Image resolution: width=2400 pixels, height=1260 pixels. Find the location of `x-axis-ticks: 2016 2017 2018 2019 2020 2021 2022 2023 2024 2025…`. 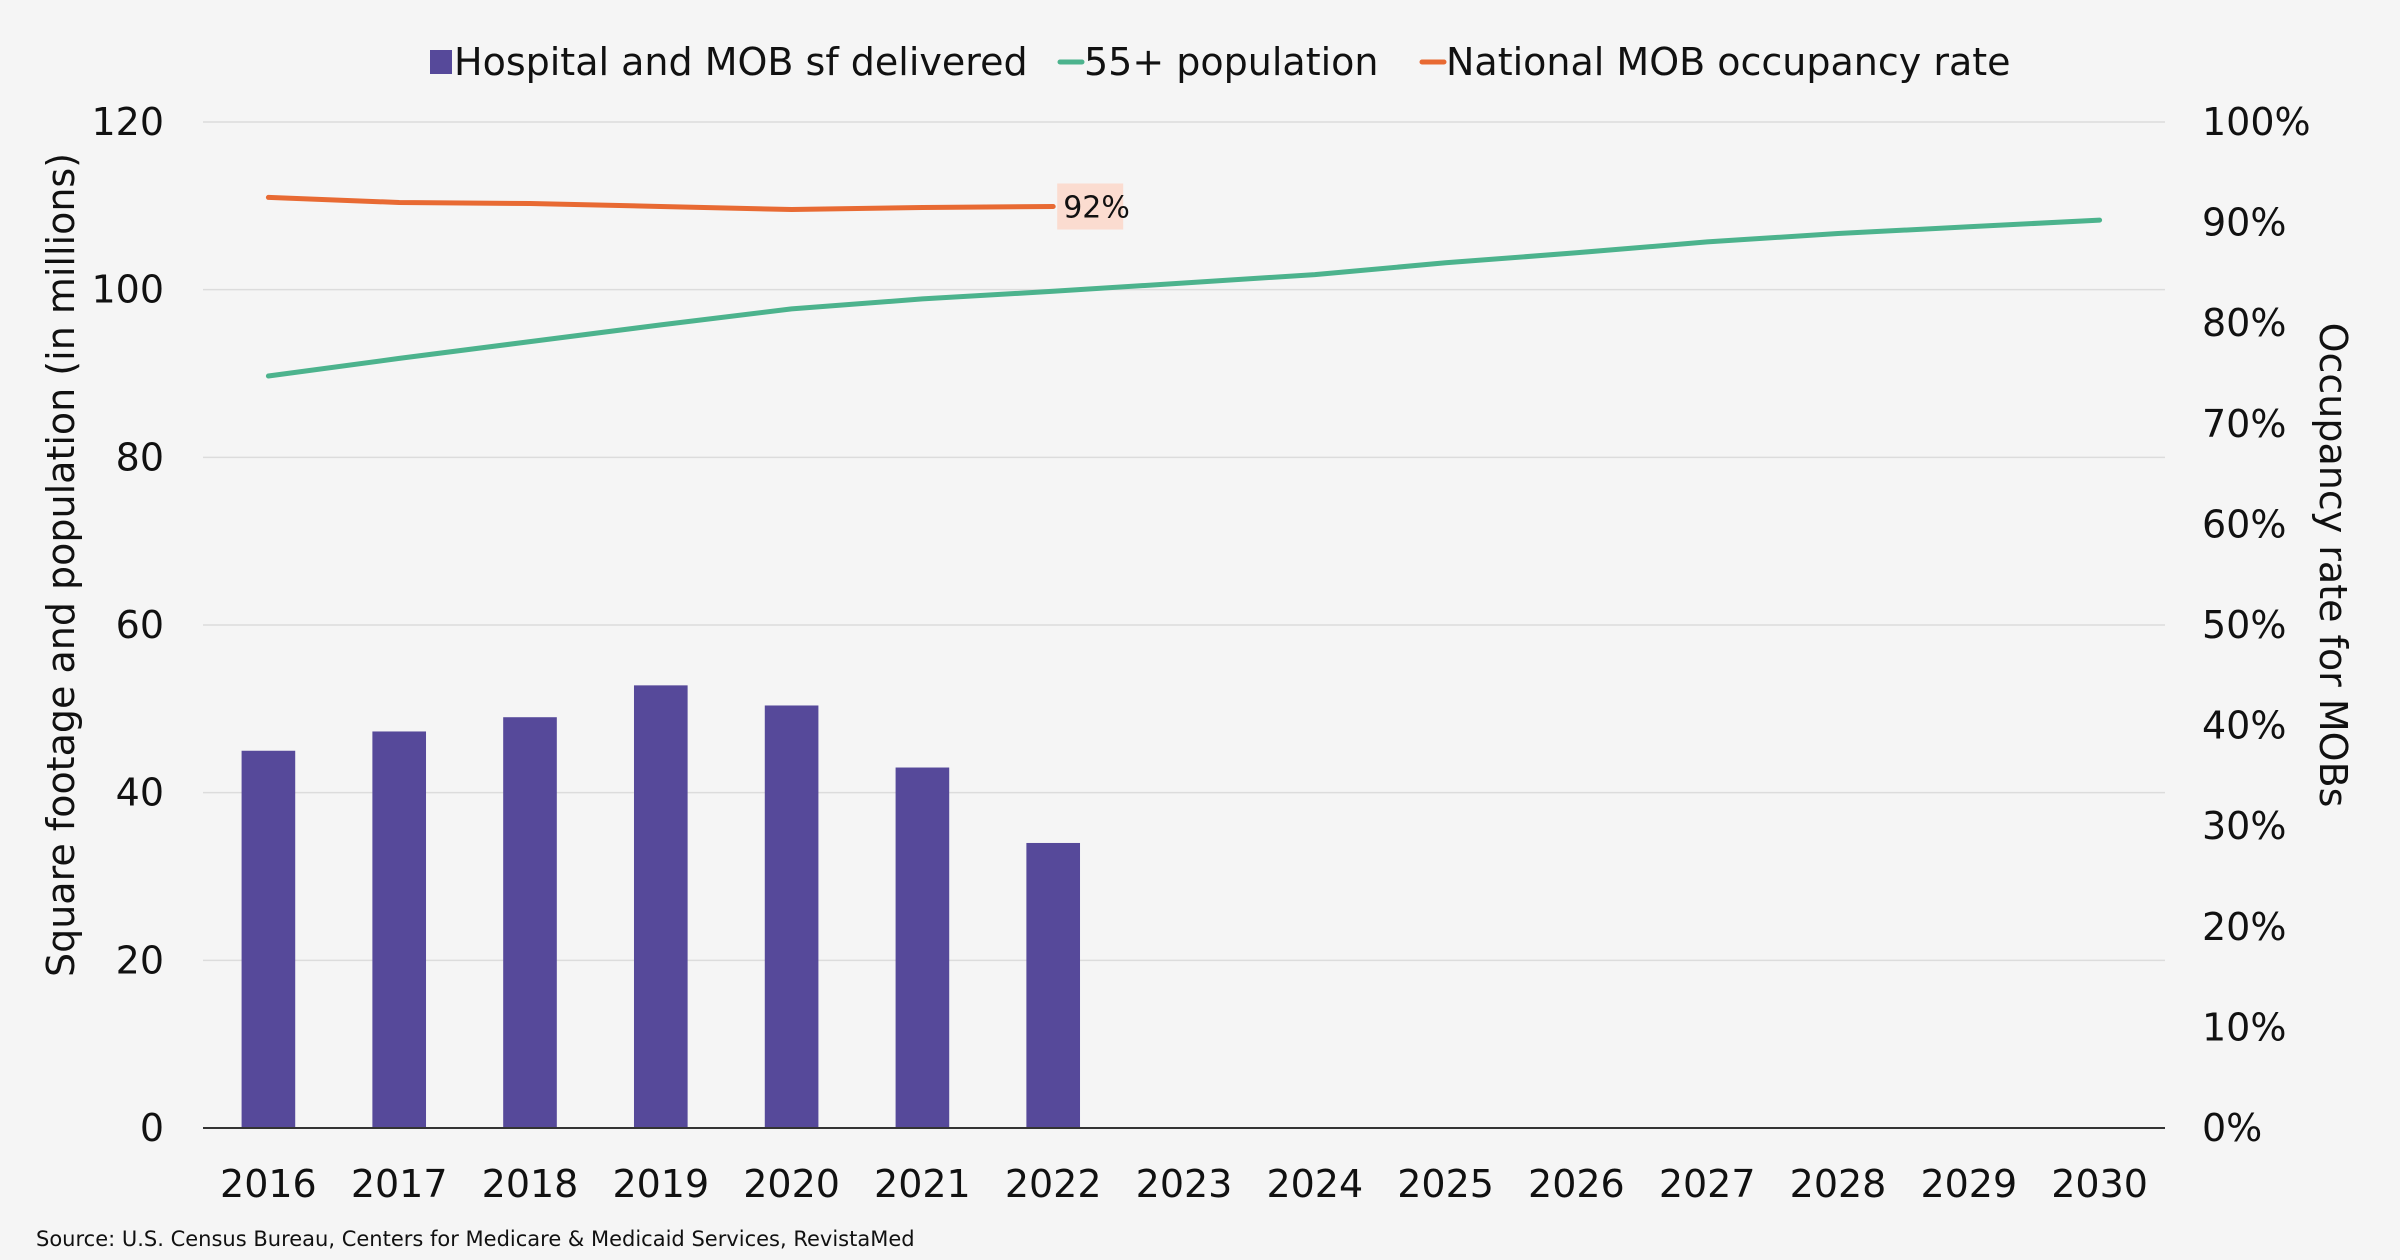

x-axis-ticks: 2016 2017 2018 2019 2020 2021 2022 2023 2024 2025… is located at coordinates (1184, 1184).